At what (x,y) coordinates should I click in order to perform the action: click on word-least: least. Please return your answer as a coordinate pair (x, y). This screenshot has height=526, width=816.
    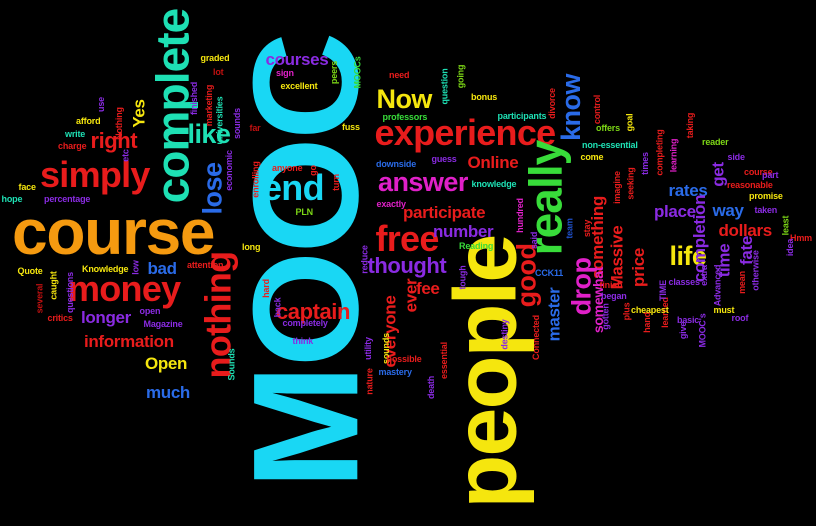
    Looking at the image, I should click on (785, 225).